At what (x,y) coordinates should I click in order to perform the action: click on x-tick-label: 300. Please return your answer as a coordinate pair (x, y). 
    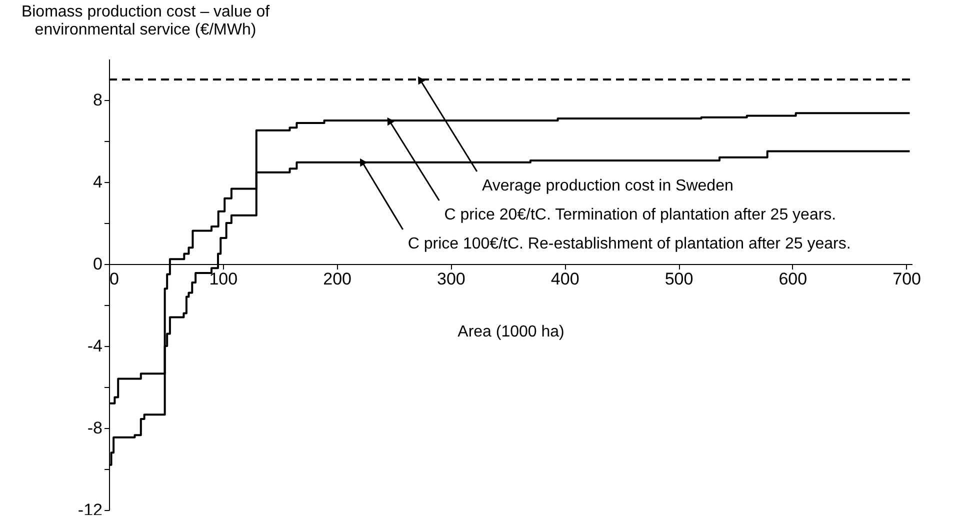
    Looking at the image, I should click on (451, 279).